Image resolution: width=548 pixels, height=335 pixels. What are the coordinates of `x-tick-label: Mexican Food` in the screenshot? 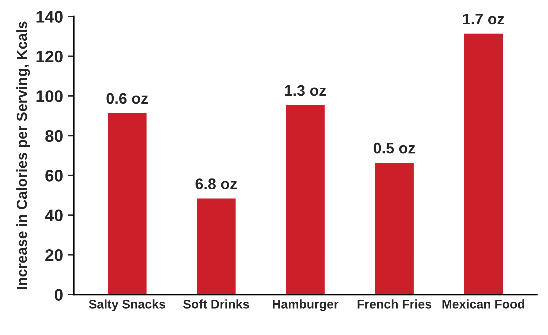 It's located at (483, 304).